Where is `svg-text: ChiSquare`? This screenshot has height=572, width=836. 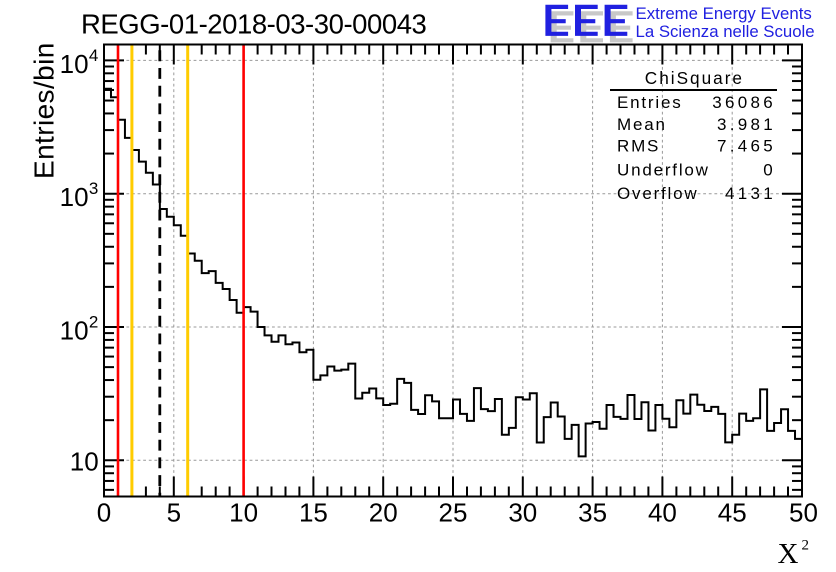
svg-text: ChiSquare is located at coordinates (694, 78).